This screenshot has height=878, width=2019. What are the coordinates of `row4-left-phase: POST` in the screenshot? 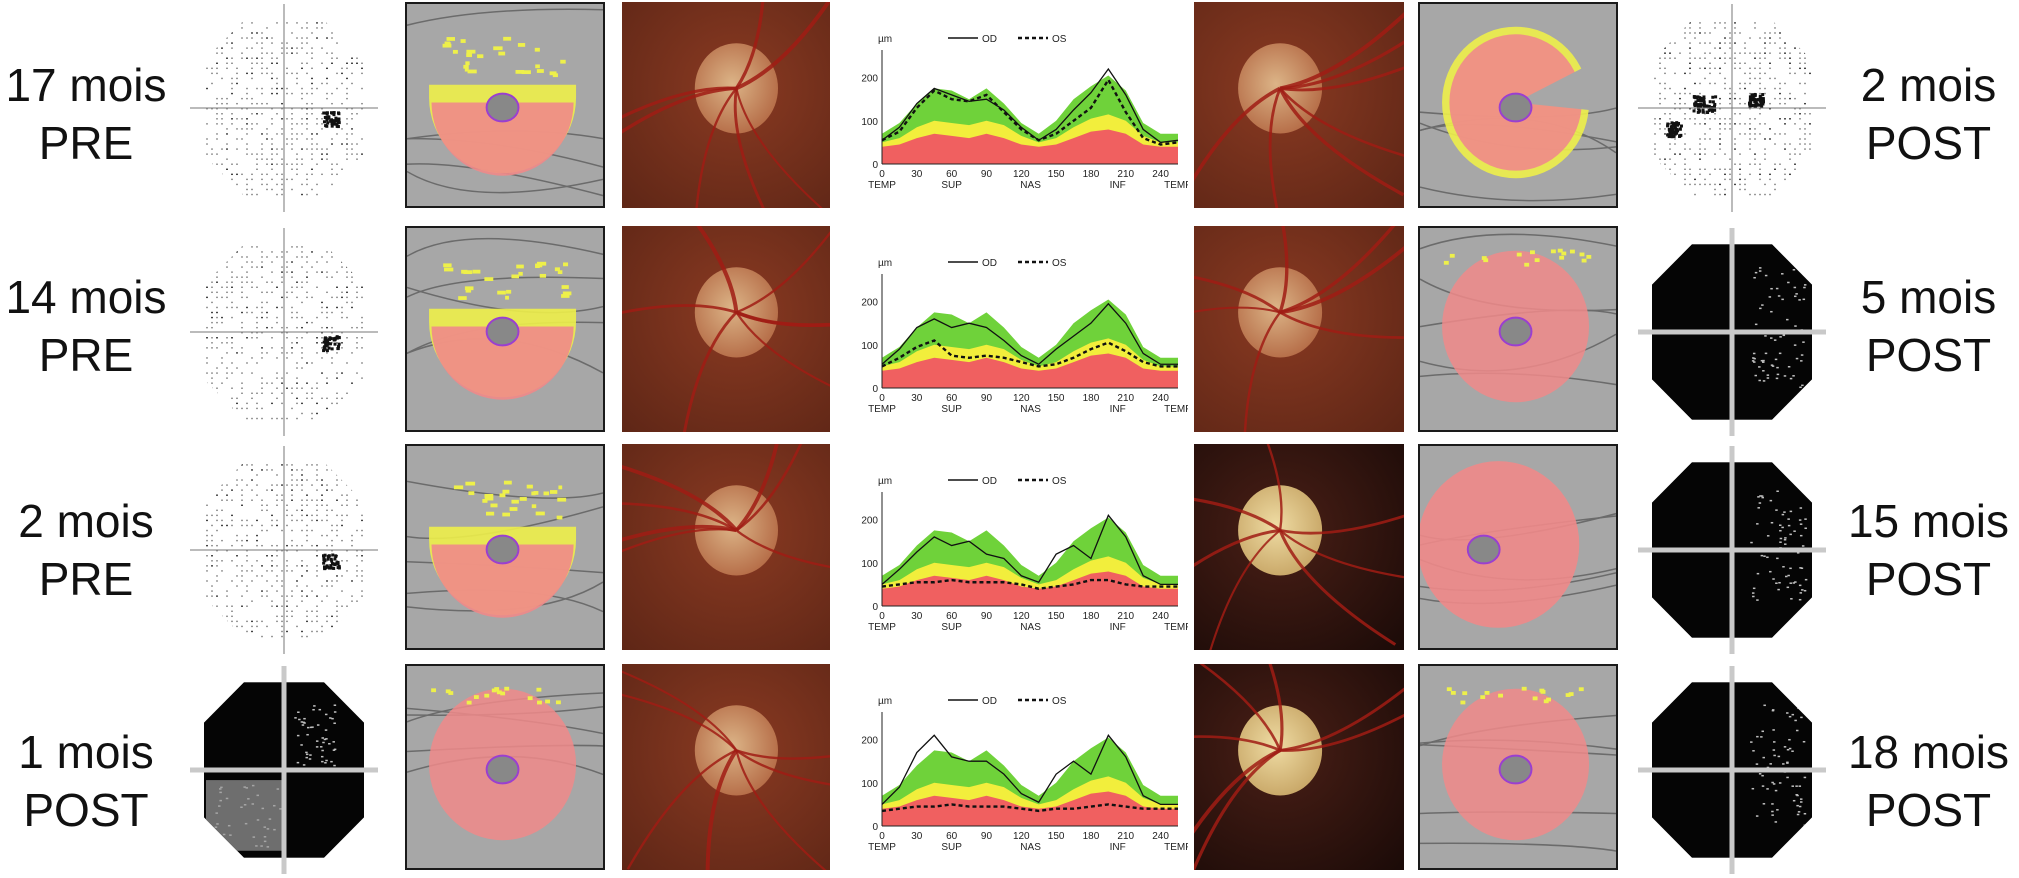 It's located at (86, 810).